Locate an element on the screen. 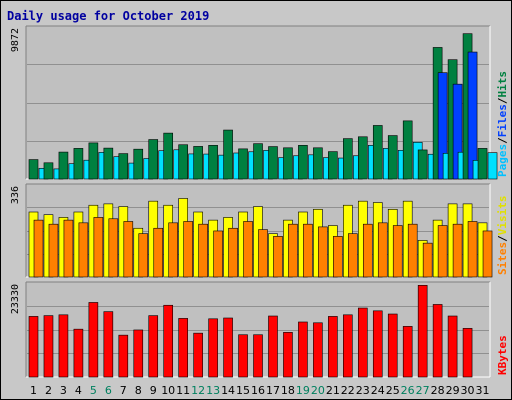 This screenshot has height=400, width=512. legend-item: / is located at coordinates (502, 140).